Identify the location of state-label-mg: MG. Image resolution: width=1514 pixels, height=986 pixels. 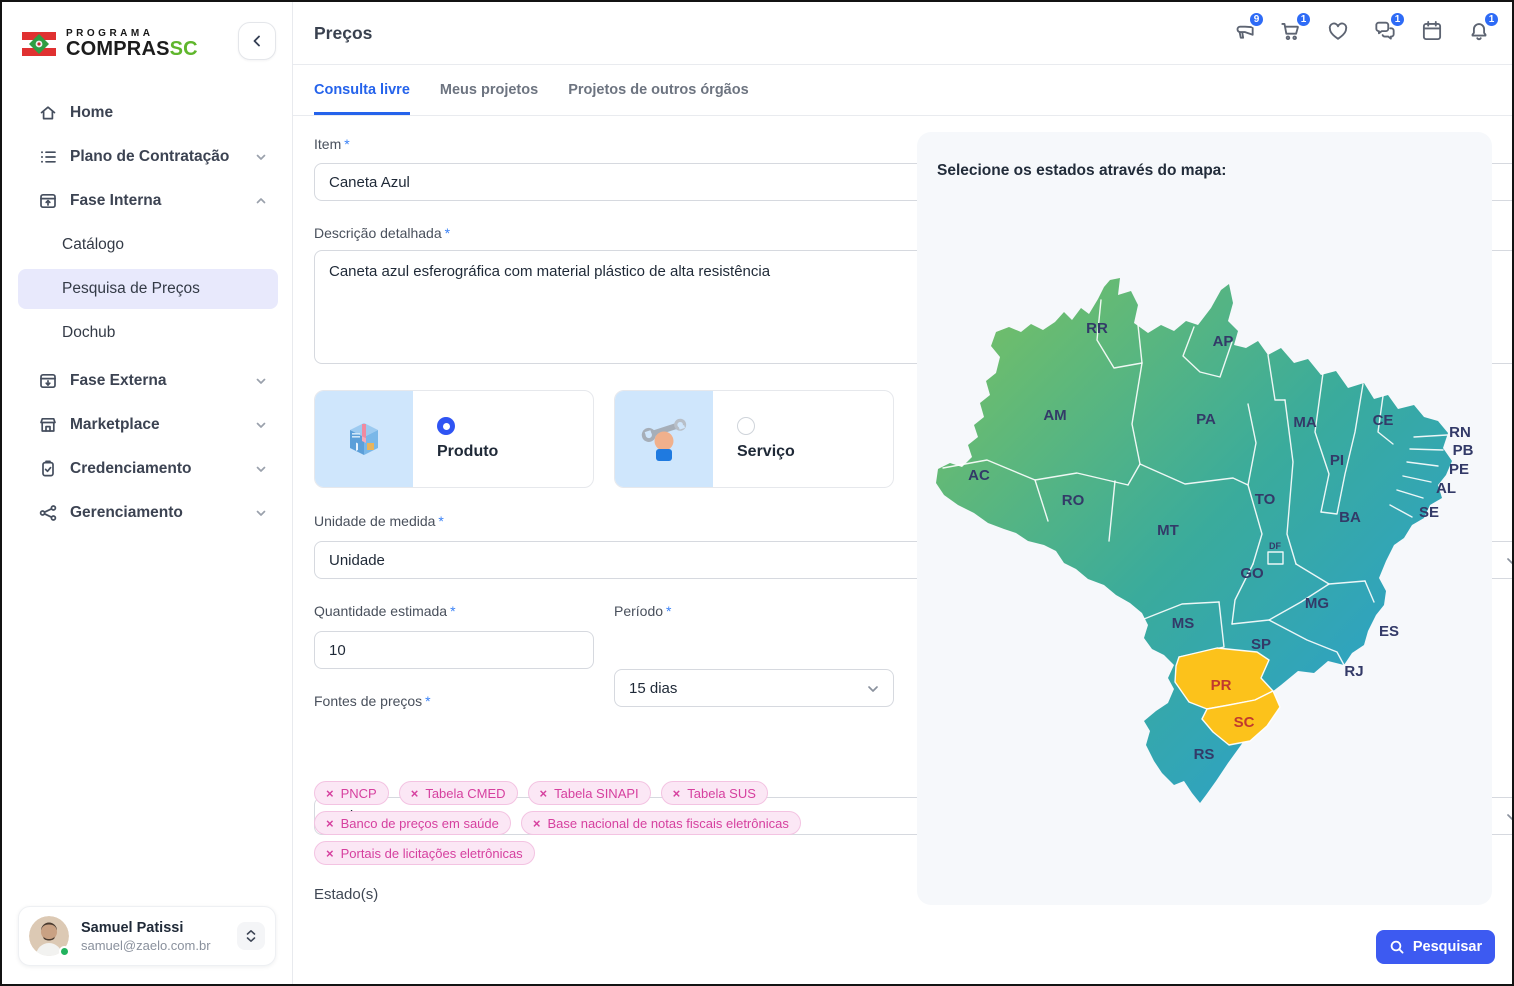
(1317, 603).